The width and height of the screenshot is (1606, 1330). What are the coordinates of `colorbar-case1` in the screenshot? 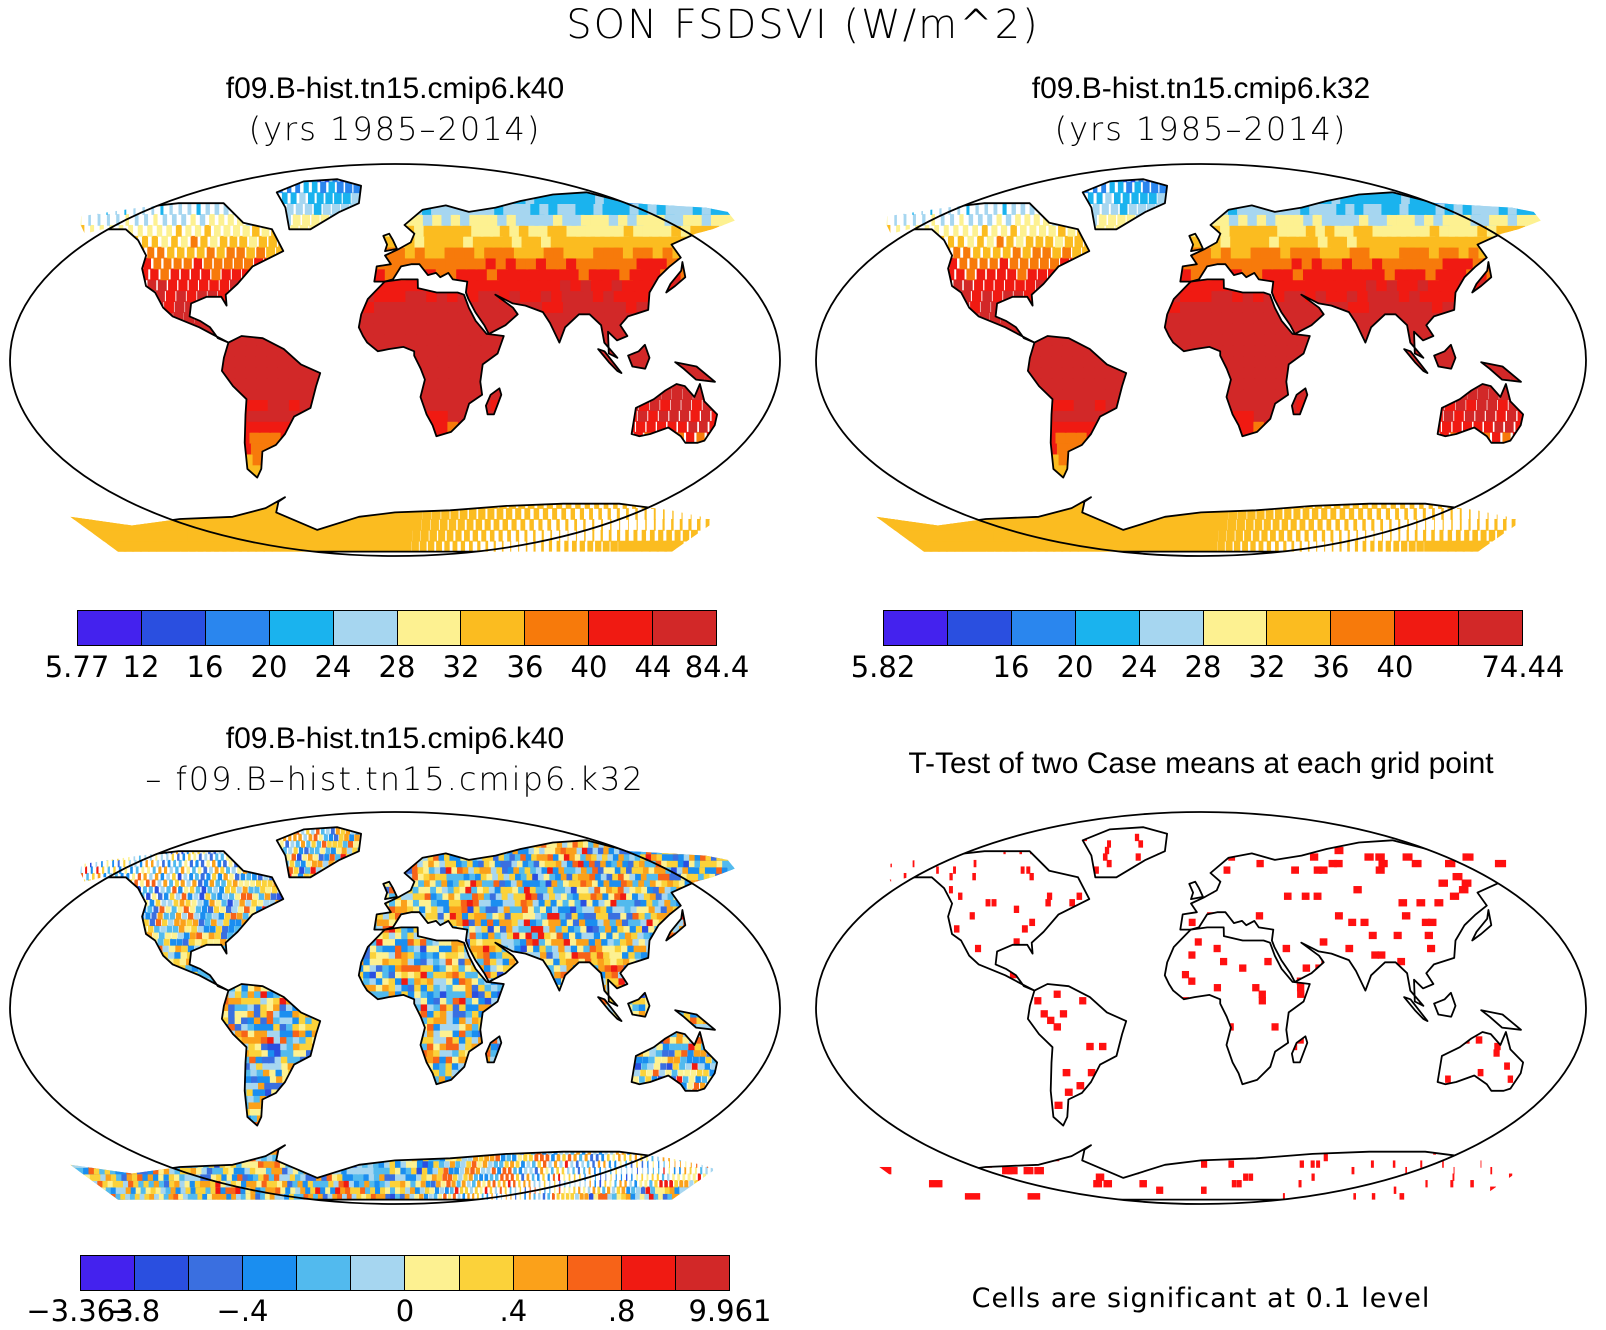 It's located at (397, 628).